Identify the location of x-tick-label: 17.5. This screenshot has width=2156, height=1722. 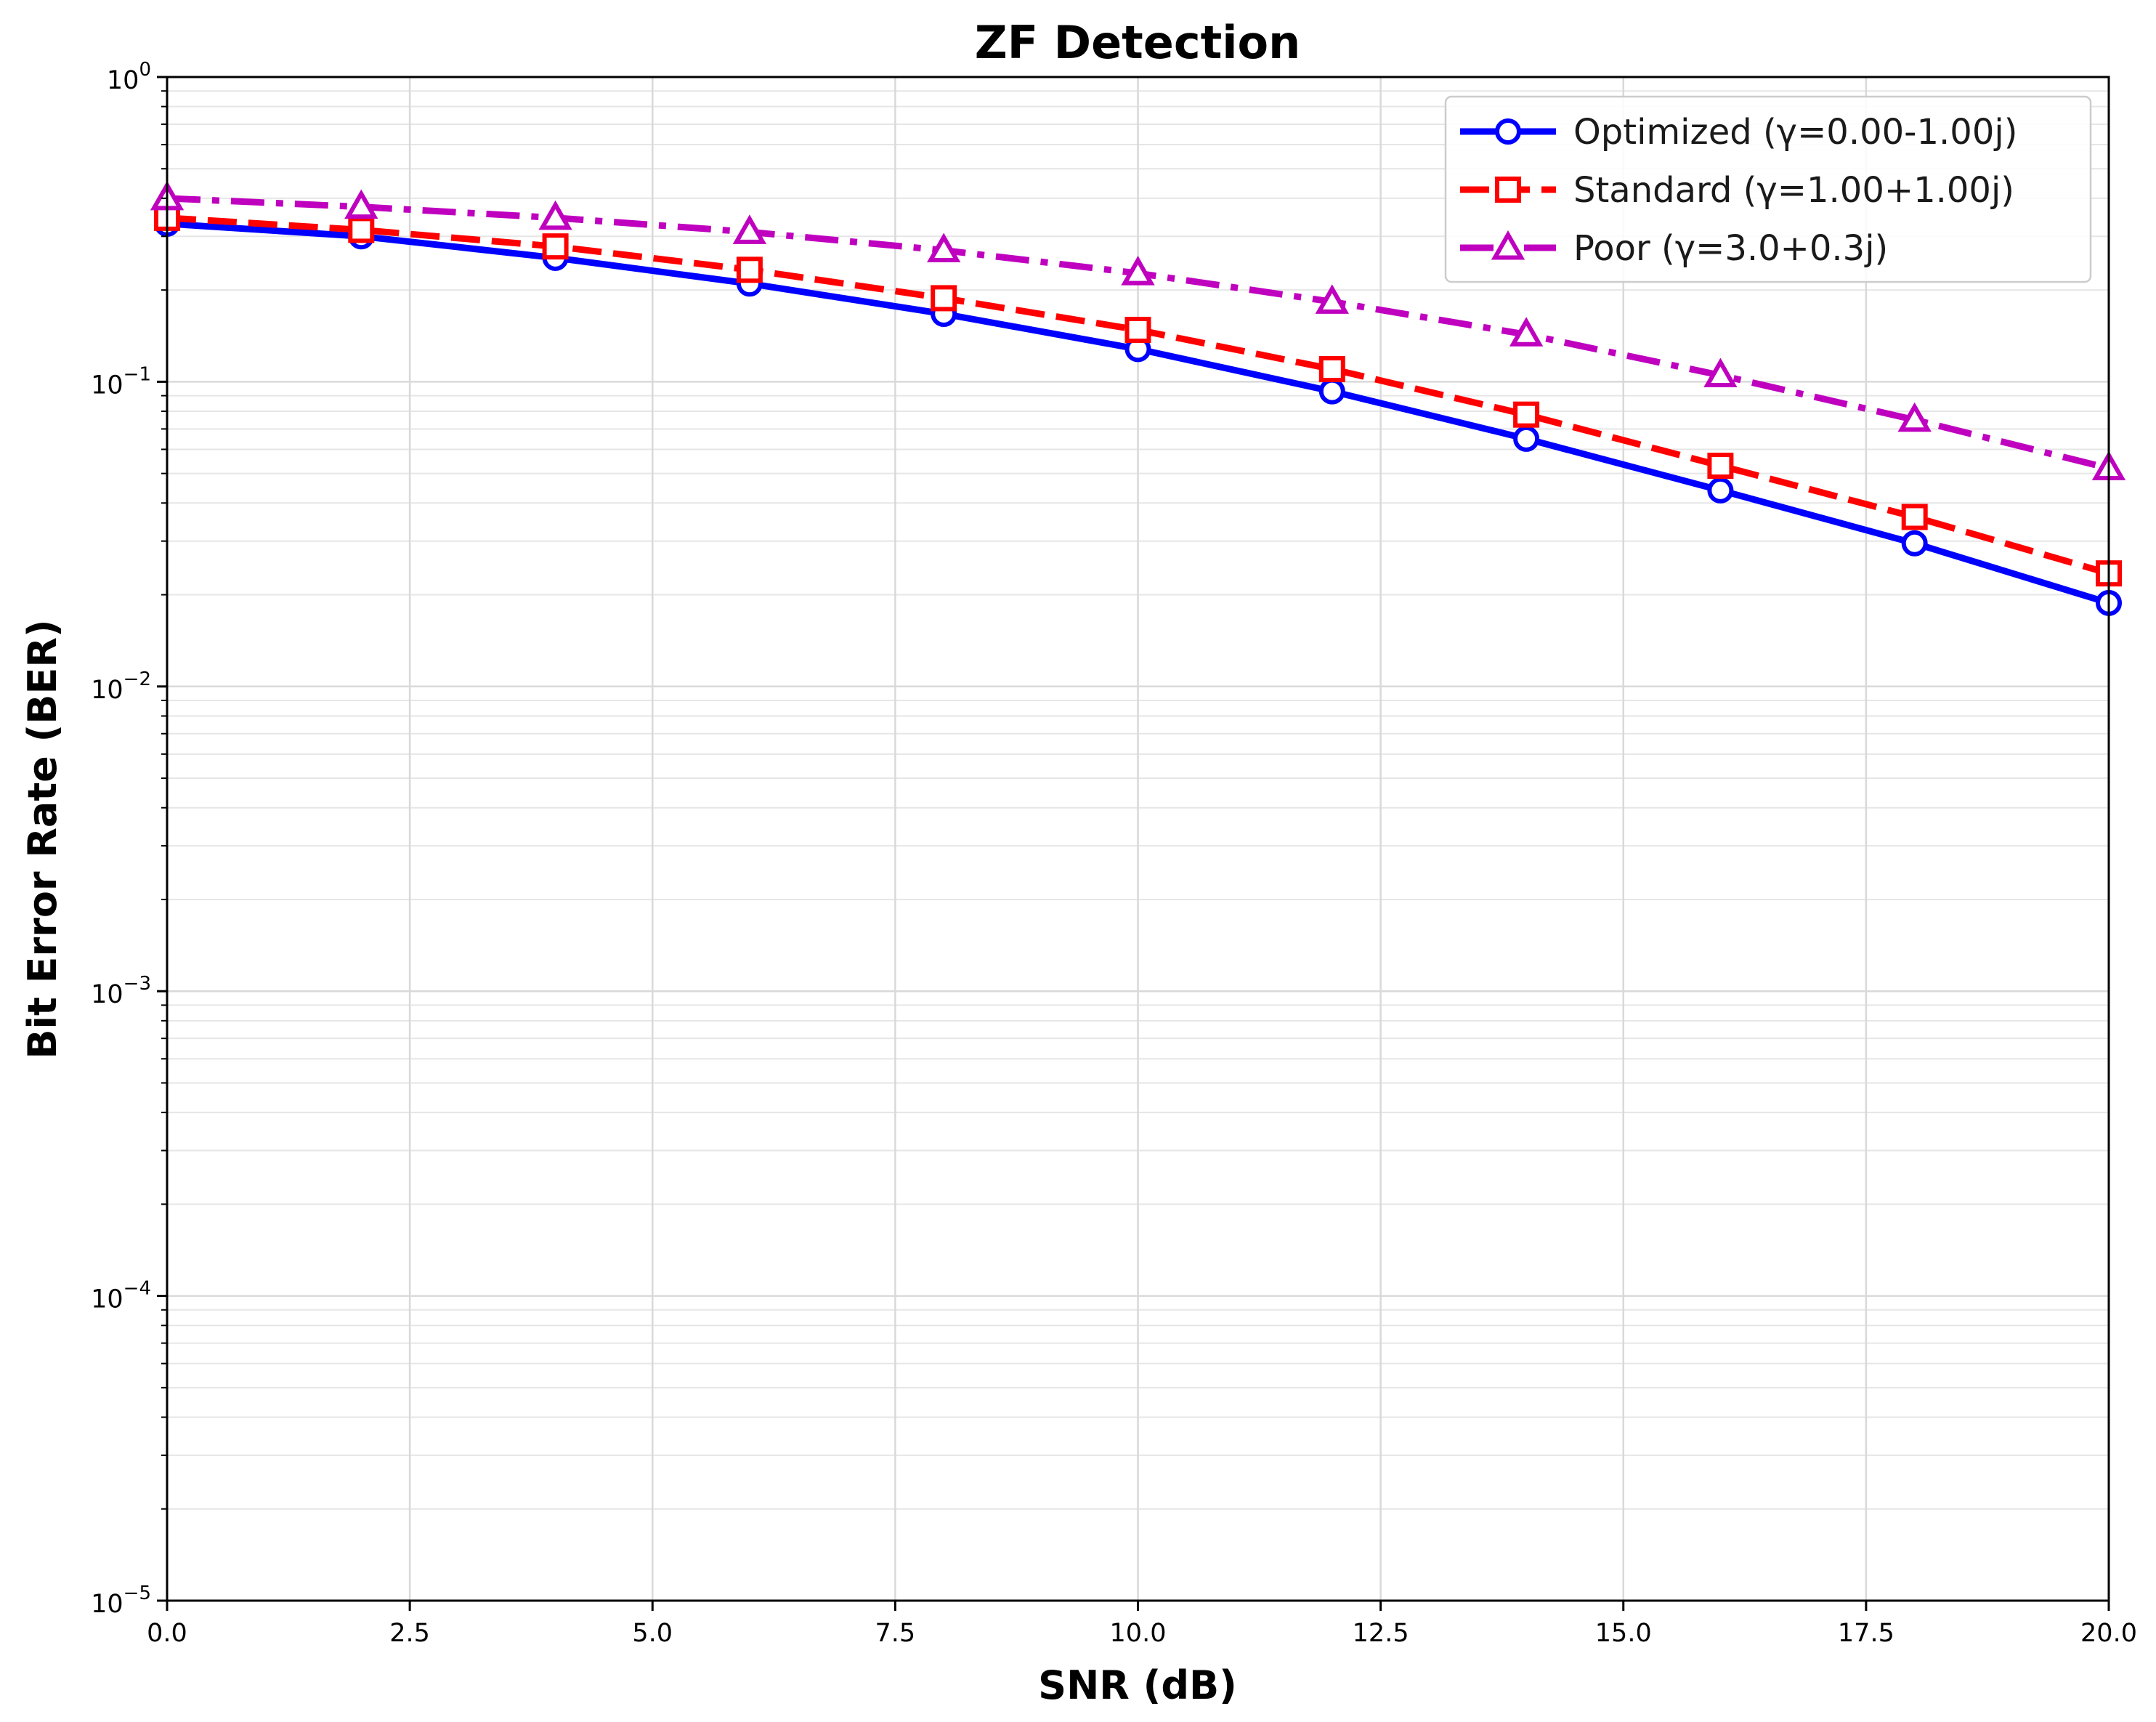
(1866, 1633).